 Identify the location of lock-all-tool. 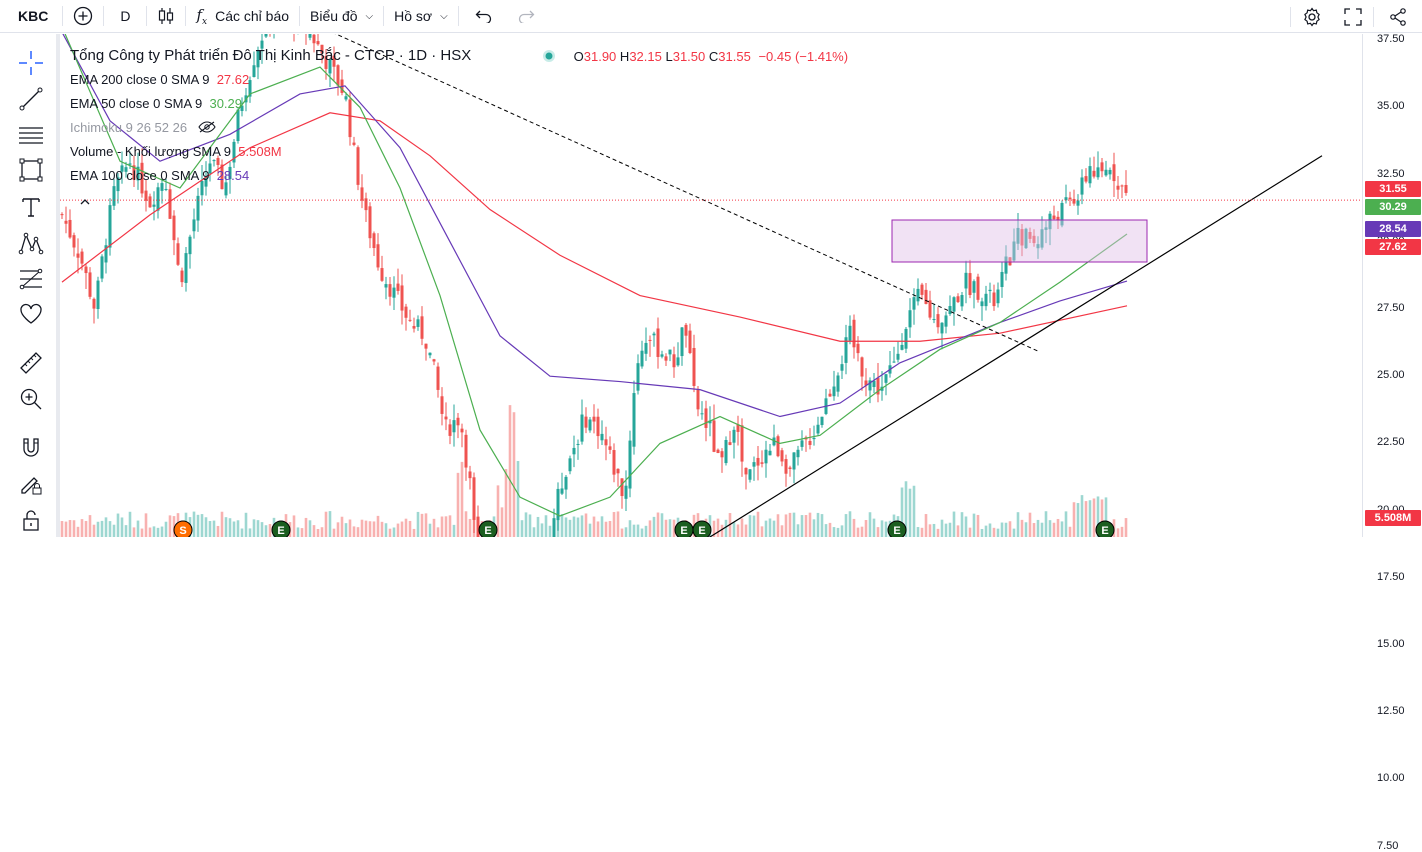
(31, 520).